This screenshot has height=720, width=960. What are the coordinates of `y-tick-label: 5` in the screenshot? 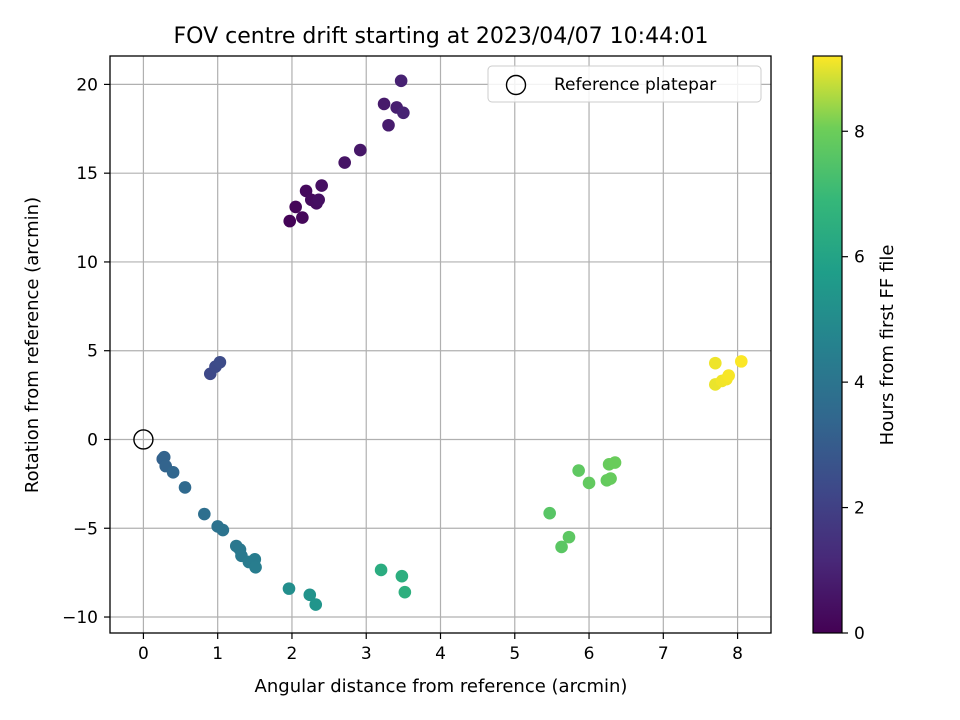 It's located at (92, 352).